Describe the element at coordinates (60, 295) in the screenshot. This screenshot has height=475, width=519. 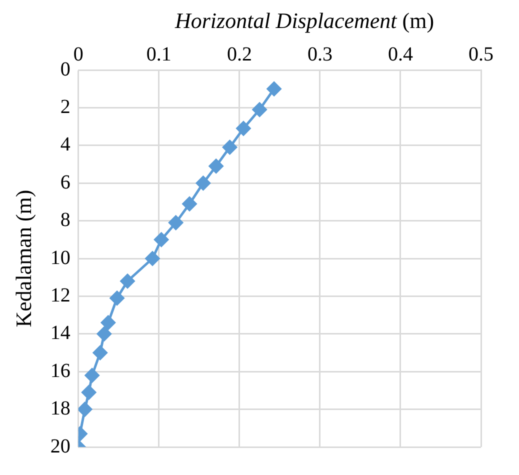
I see `y-tick-label: 12` at that location.